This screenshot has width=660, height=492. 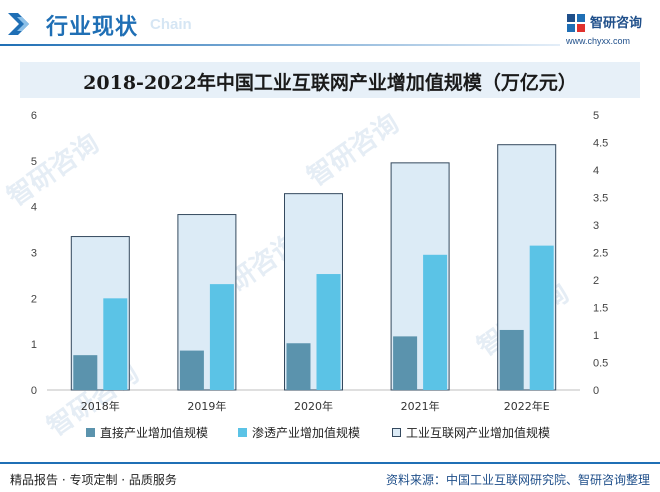 I want to click on y-right-tick-label: 0, so click(x=596, y=391).